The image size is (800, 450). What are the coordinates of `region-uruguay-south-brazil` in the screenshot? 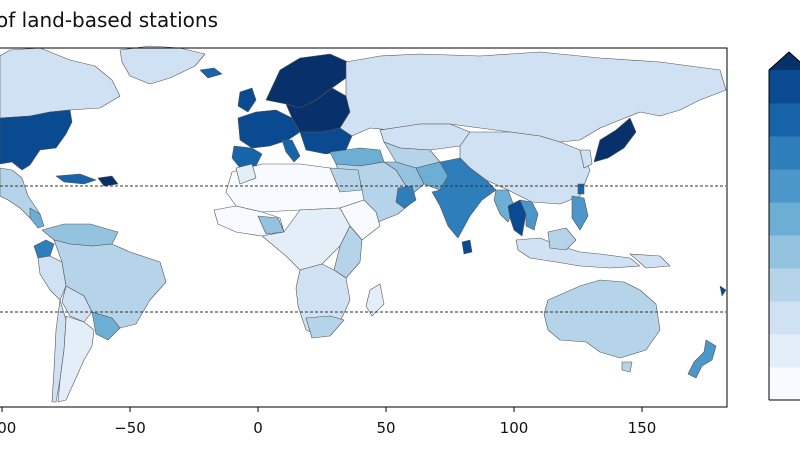 It's located at (106, 326).